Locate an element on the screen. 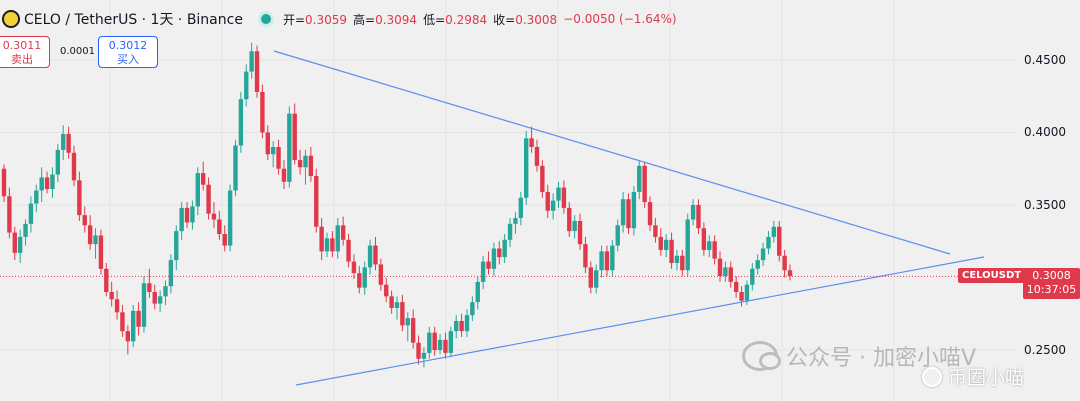 Image resolution: width=1080 pixels, height=401 pixels. sell-button: 0.3011 卖出 is located at coordinates (25, 52).